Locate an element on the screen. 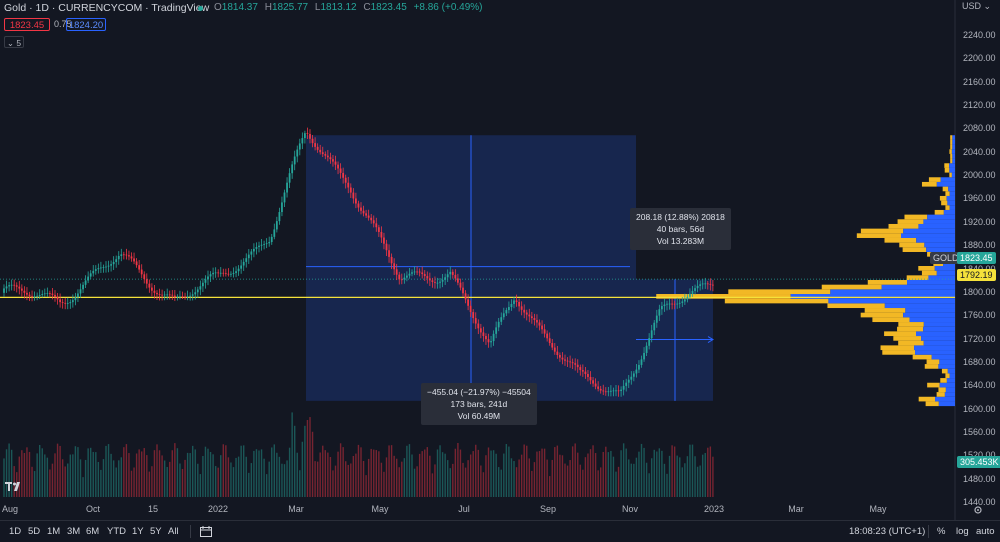 The image size is (1000, 542). range-6m: 6M is located at coordinates (93, 531).